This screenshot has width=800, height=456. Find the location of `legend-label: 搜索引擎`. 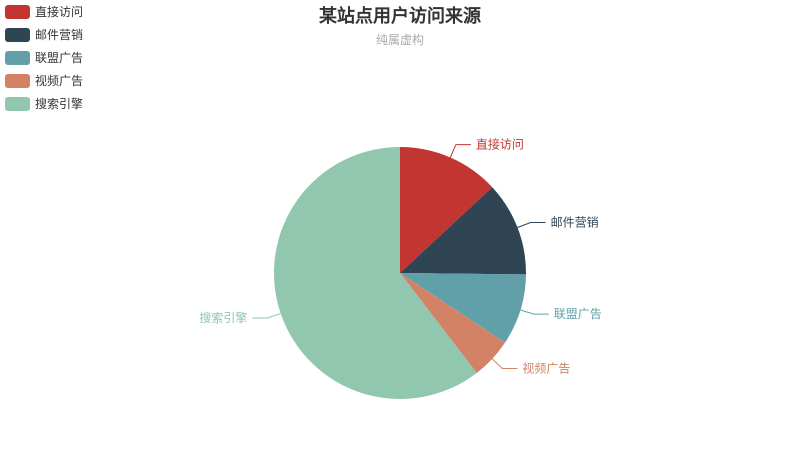

legend-label: 搜索引擎 is located at coordinates (59, 103).